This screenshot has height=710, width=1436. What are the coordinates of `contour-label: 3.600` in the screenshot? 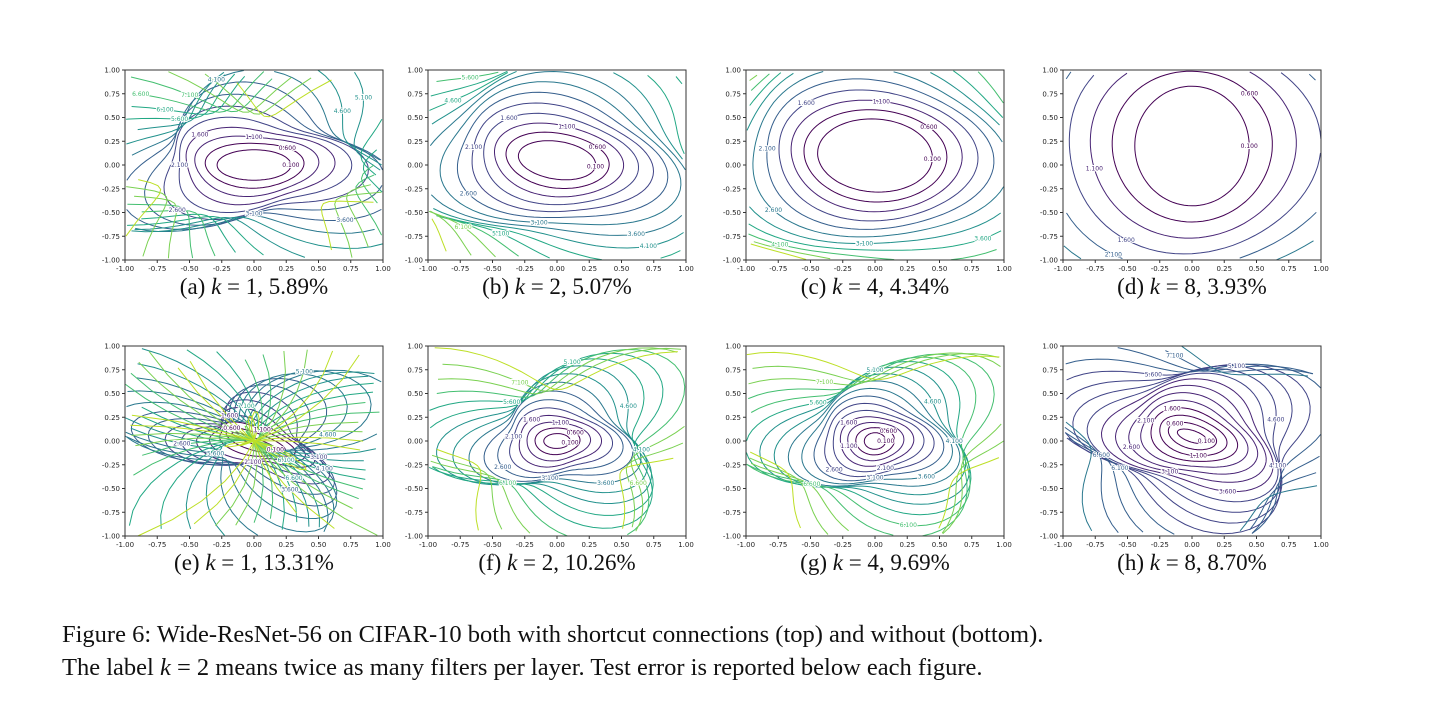 It's located at (1227, 491).